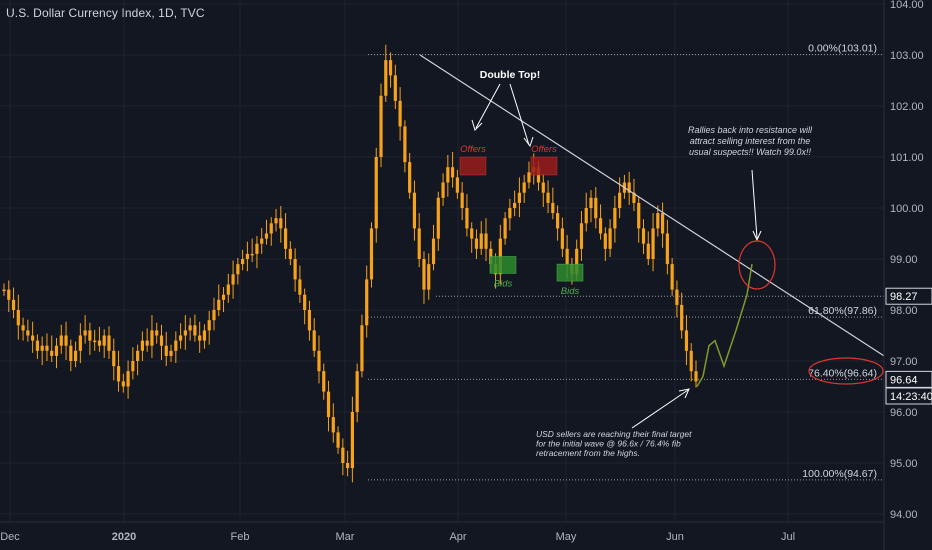  I want to click on offers-label: Offers, so click(473, 149).